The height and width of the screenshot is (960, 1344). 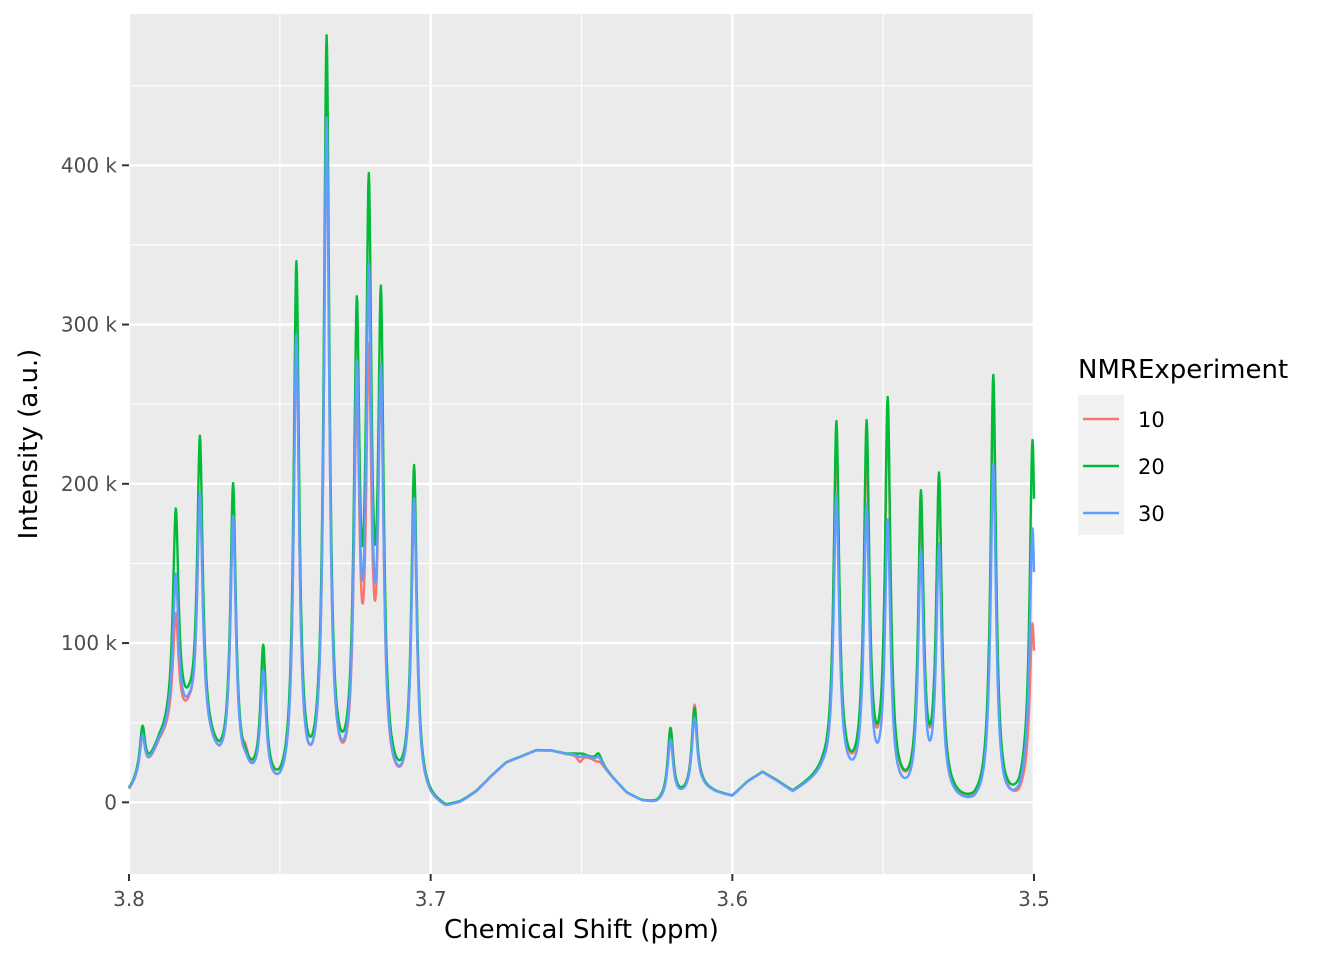 I want to click on y-axis: 0 100 k 200 k 300 k 400 k, so click(x=95, y=483).